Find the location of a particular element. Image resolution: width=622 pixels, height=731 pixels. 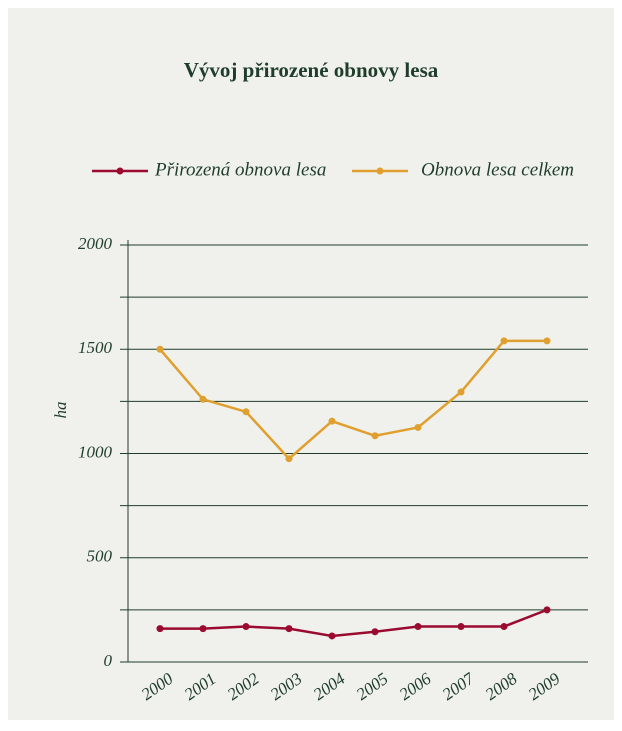

y-tick-label: 1000 is located at coordinates (95, 451).